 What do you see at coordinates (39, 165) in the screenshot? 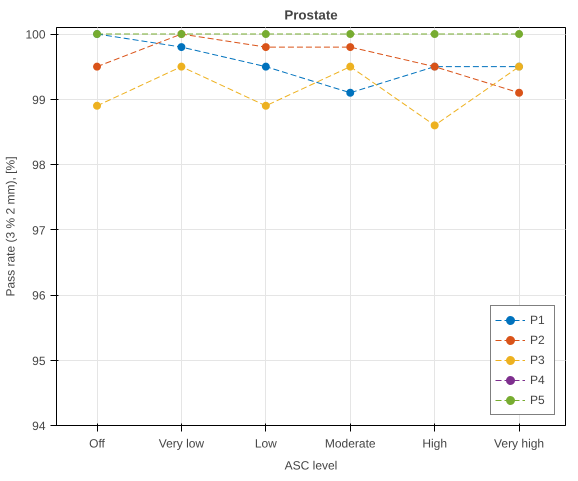
I see `y-tick-label: 98` at bounding box center [39, 165].